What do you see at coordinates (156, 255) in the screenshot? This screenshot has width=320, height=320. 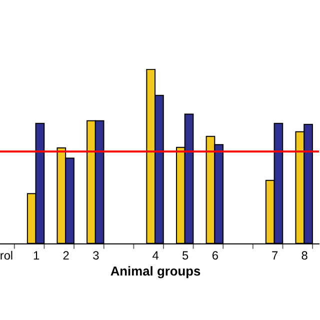 I see `x-tick-label: 4` at bounding box center [156, 255].